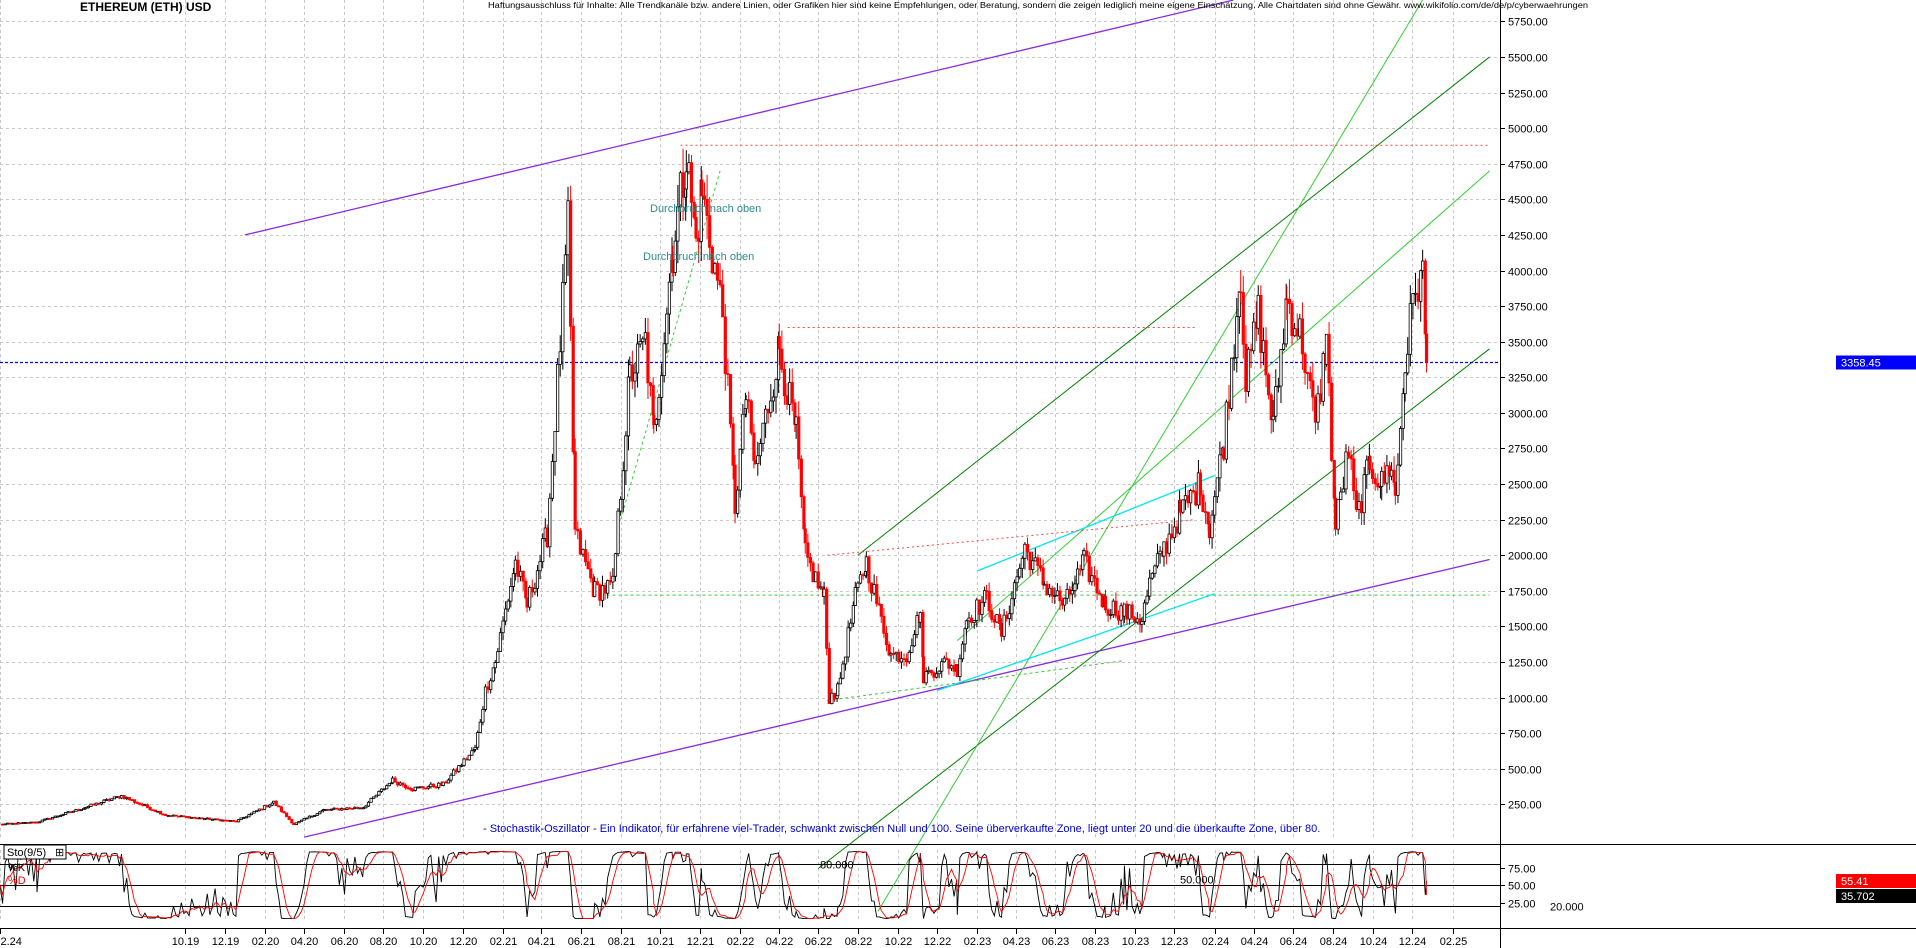  I want to click on k-value-box, so click(1876, 881).